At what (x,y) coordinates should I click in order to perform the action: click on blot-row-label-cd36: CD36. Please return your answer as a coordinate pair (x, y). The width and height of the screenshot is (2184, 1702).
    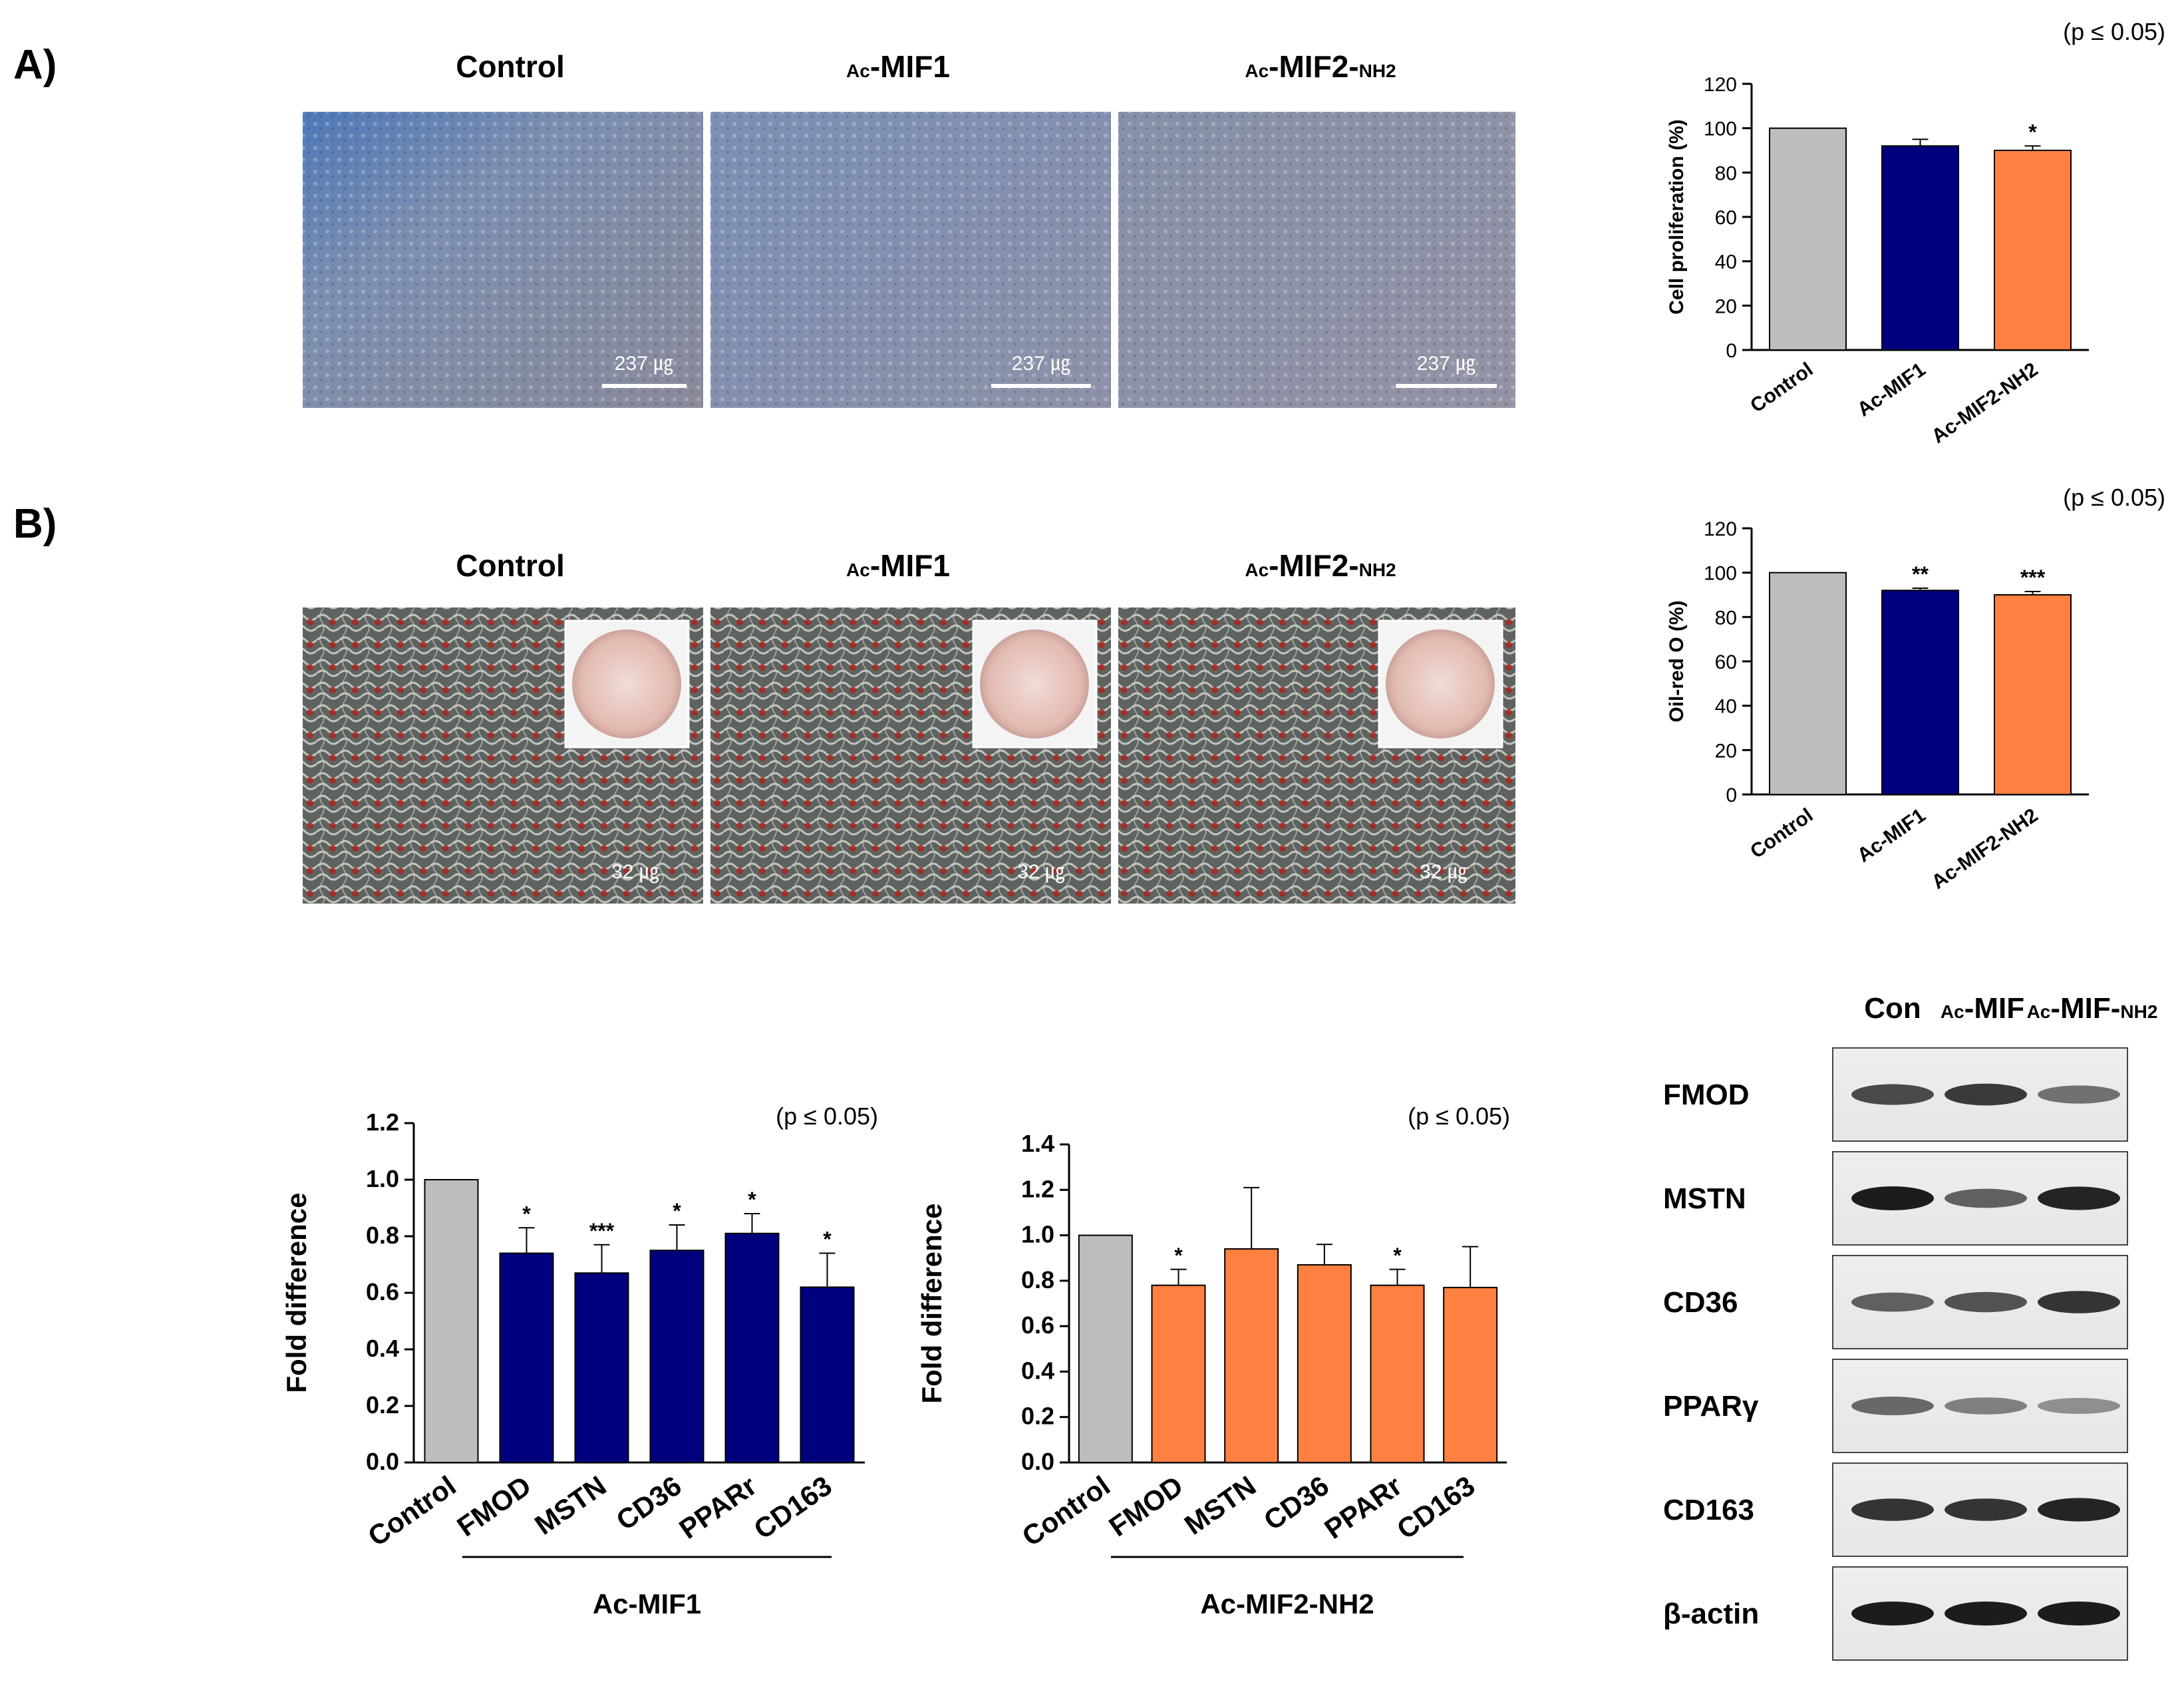
    Looking at the image, I should click on (1700, 1302).